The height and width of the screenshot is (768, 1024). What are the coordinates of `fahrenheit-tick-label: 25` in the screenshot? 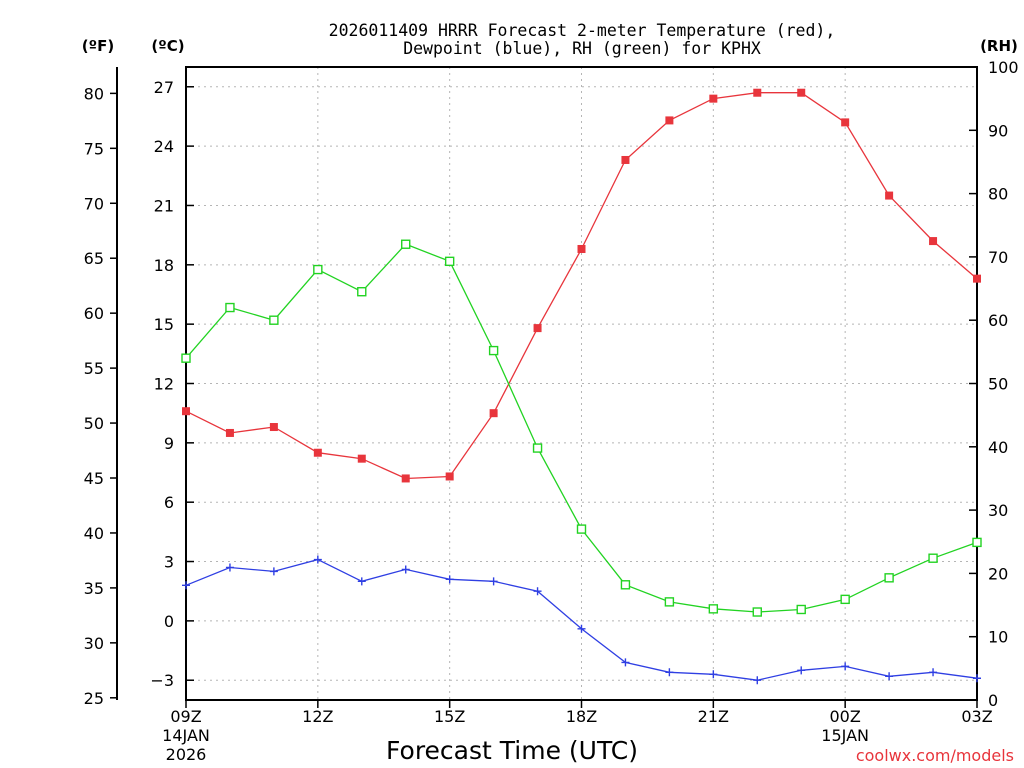 It's located at (94, 698).